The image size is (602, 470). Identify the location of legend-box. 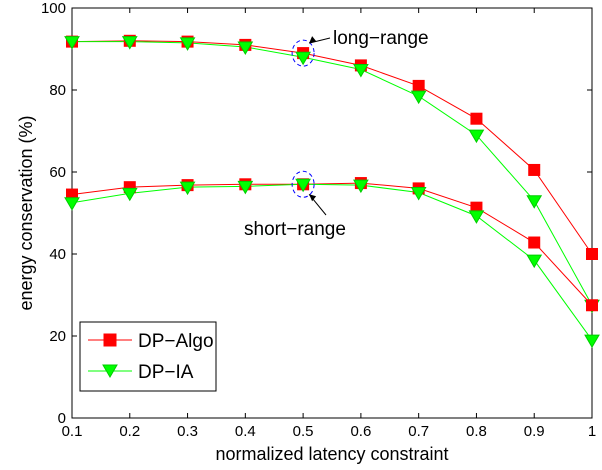
(148, 356).